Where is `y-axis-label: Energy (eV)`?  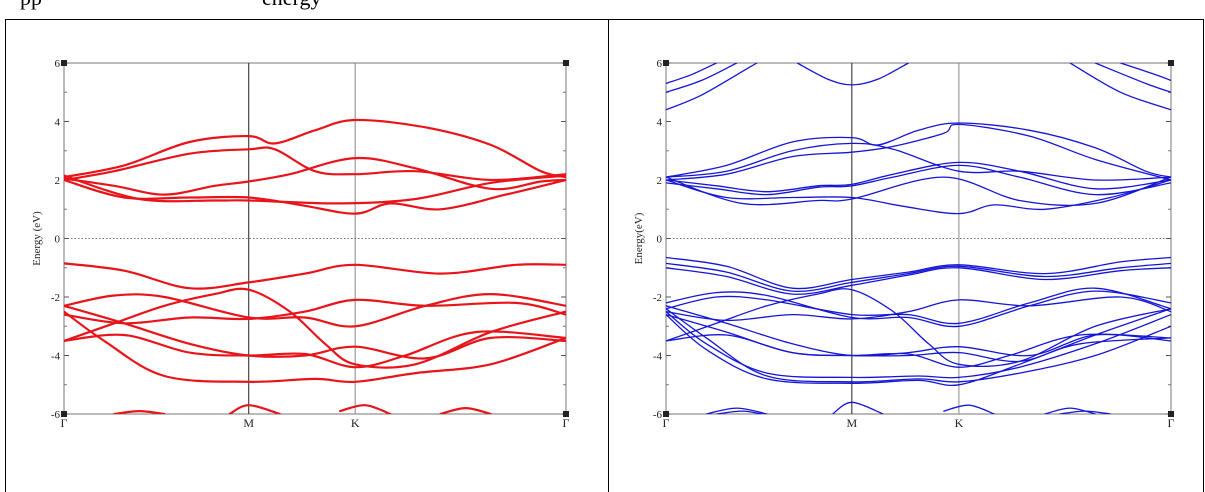
y-axis-label: Energy (eV) is located at coordinates (37, 238).